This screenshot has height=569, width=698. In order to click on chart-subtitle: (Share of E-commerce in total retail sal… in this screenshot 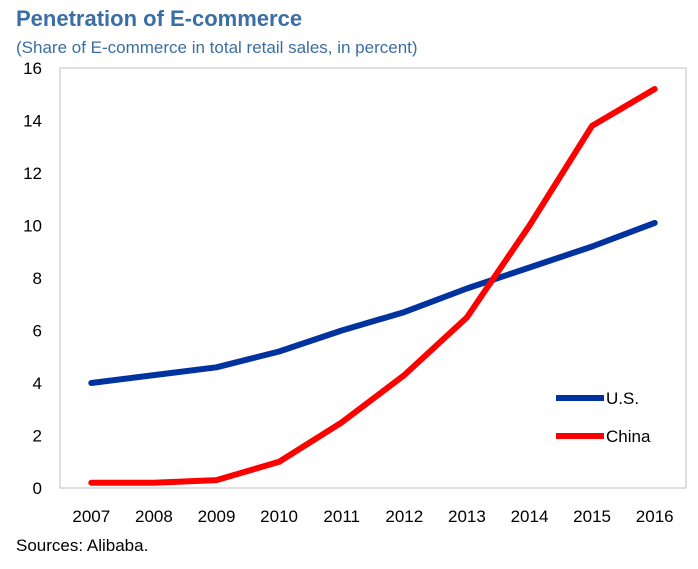, I will do `click(217, 47)`.